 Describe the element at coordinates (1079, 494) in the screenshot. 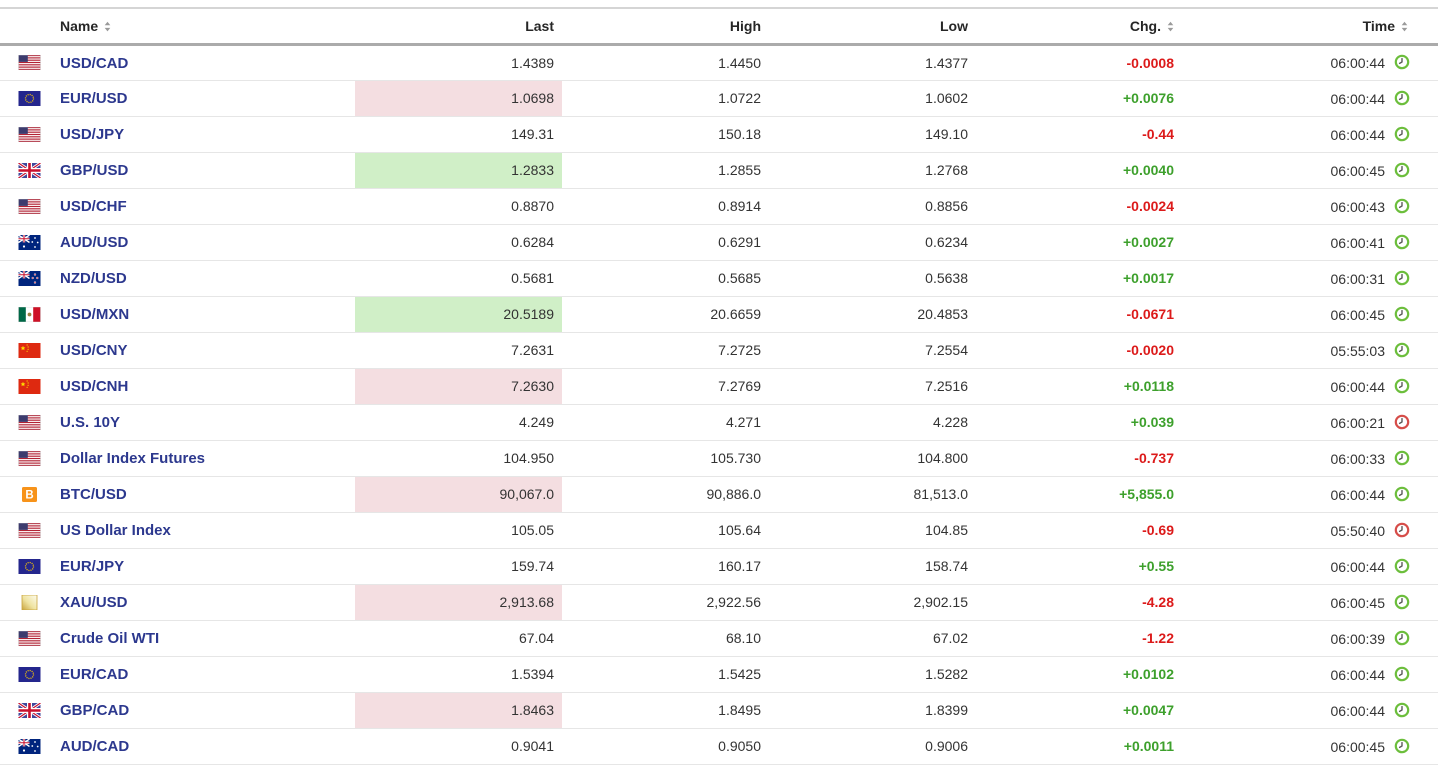

I see `chg-cell: +5,855.0` at that location.